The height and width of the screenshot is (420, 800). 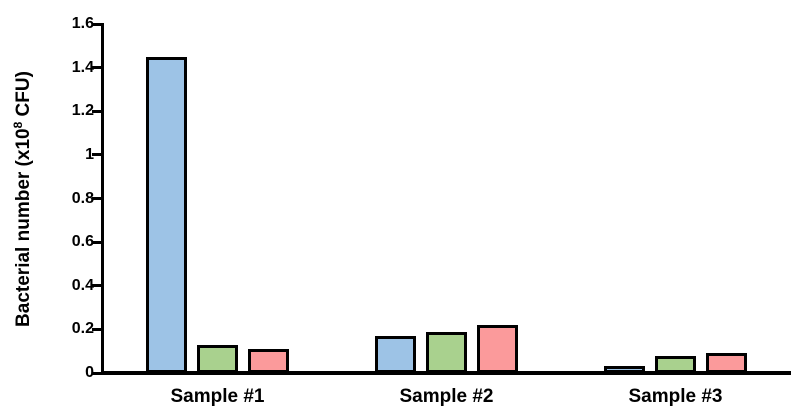 What do you see at coordinates (82, 329) in the screenshot?
I see `y-tick-label: 0.2` at bounding box center [82, 329].